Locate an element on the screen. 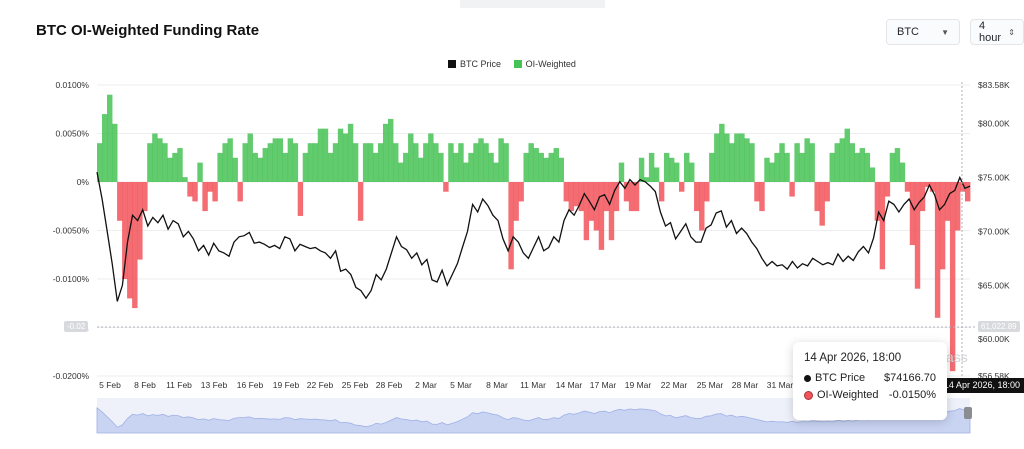  tooltip-oi-label: OI-Weighted is located at coordinates (848, 395).